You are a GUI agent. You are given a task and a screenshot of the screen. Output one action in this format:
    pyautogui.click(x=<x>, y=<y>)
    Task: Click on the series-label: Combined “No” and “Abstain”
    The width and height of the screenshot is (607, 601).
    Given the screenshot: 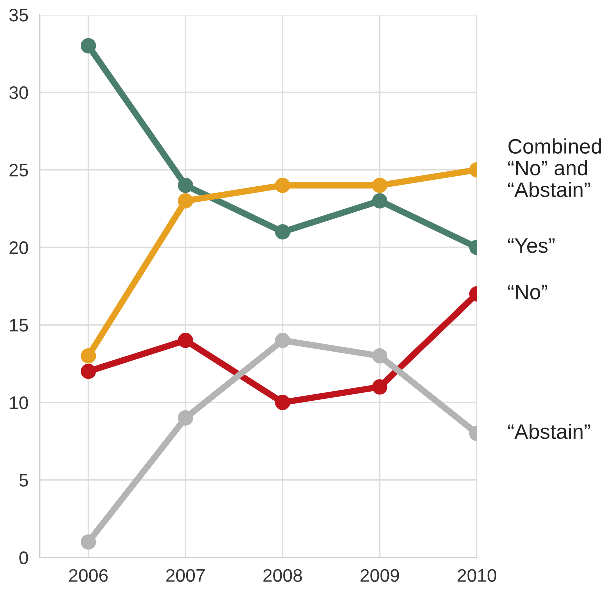 What is the action you would take?
    pyautogui.click(x=555, y=168)
    